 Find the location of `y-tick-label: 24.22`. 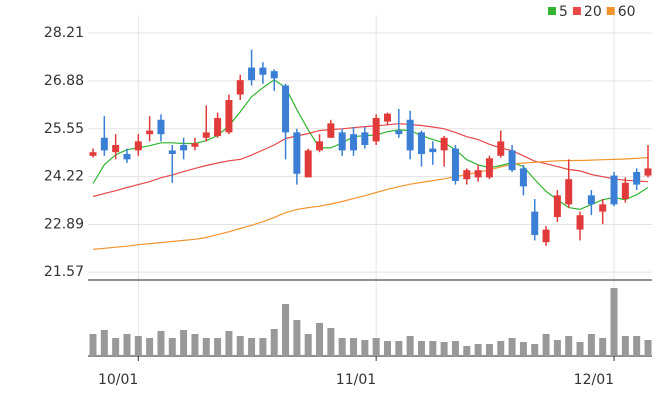

y-tick-label: 24.22 is located at coordinates (64, 177).